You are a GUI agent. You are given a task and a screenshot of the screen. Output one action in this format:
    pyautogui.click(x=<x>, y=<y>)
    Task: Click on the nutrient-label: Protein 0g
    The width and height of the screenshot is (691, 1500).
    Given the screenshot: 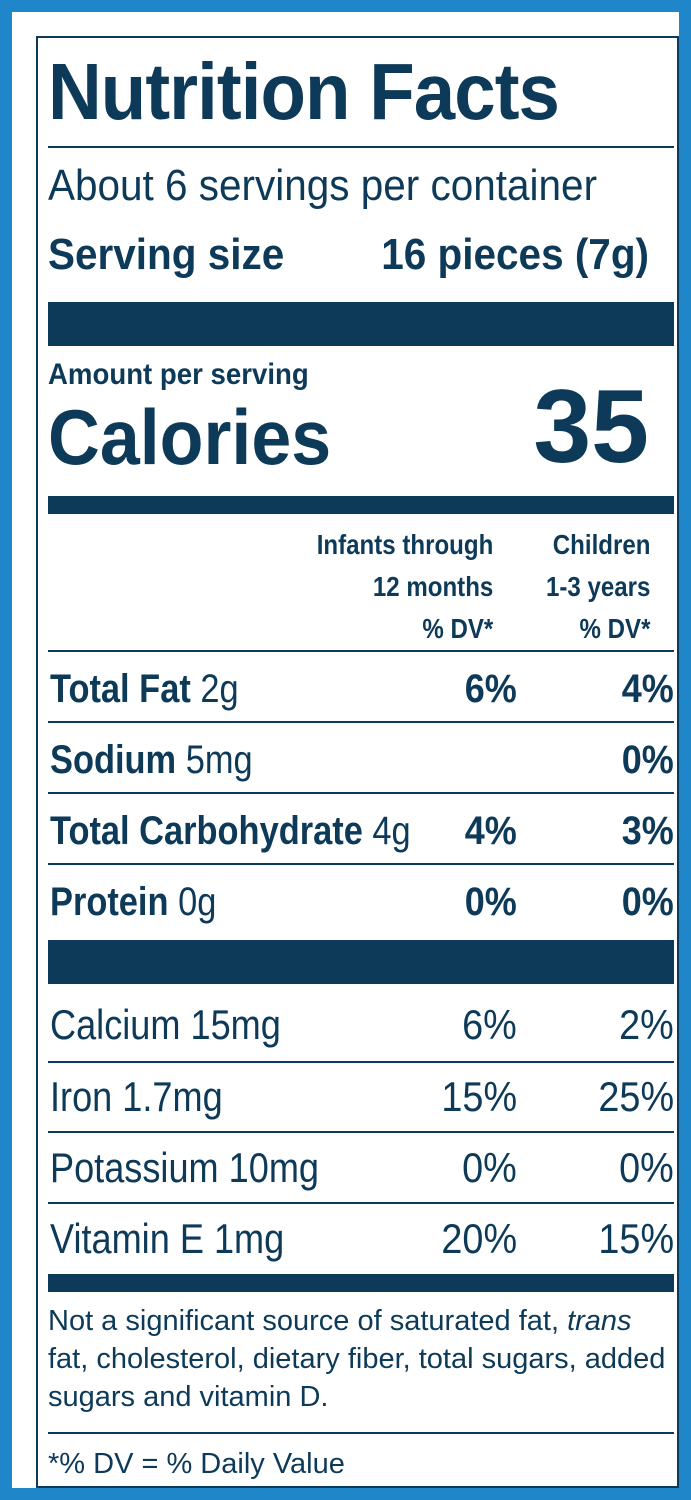 What is the action you would take?
    pyautogui.click(x=133, y=902)
    